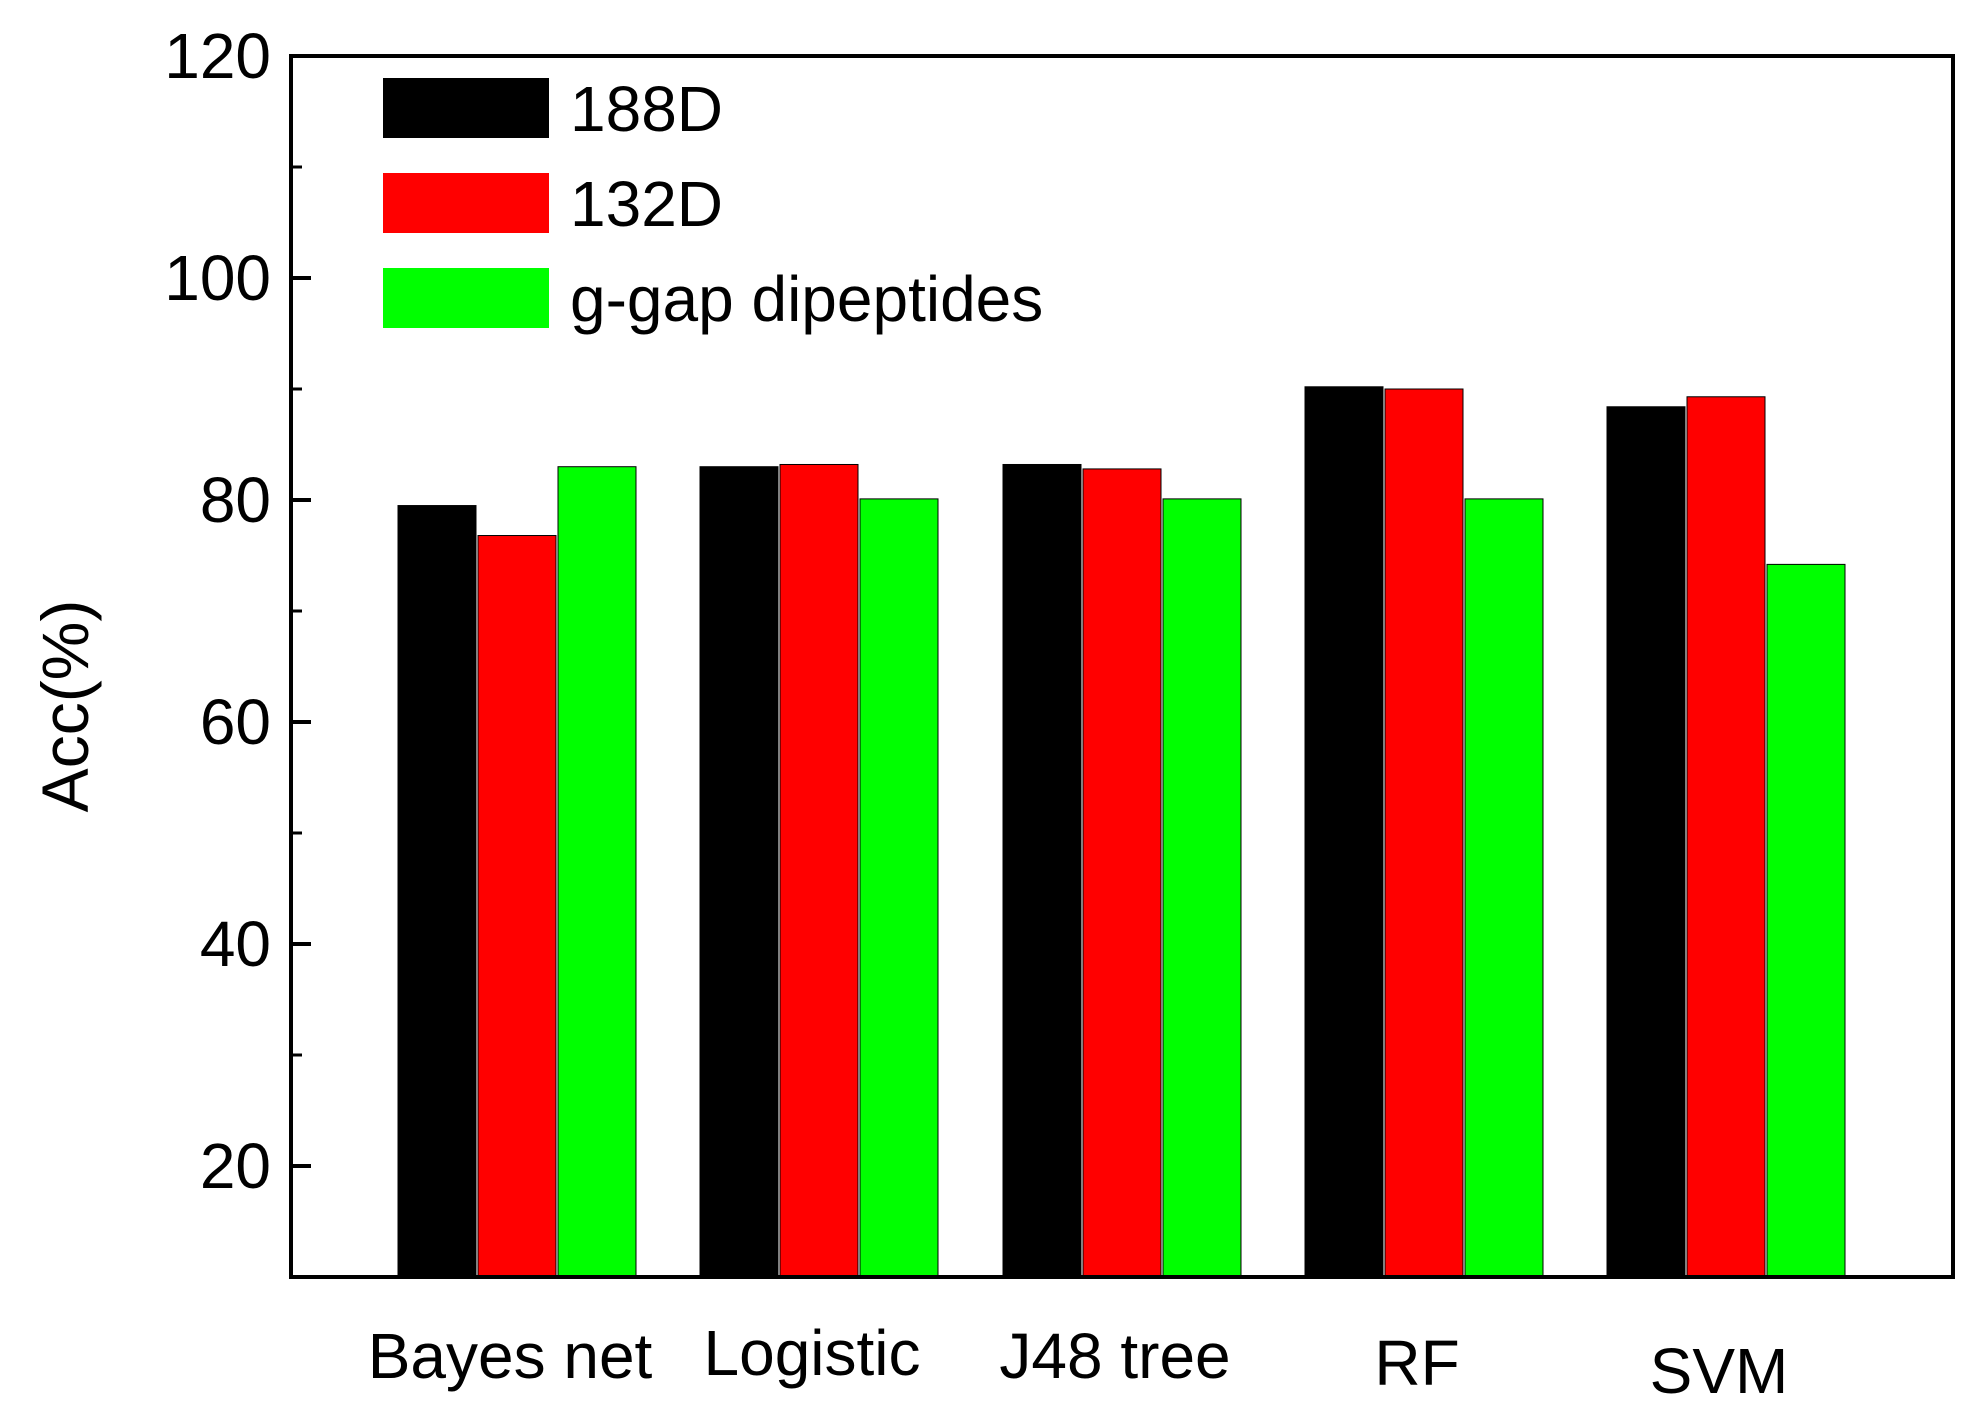 Image resolution: width=1971 pixels, height=1410 pixels. I want to click on legend-label: g-gap dipeptides, so click(806, 299).